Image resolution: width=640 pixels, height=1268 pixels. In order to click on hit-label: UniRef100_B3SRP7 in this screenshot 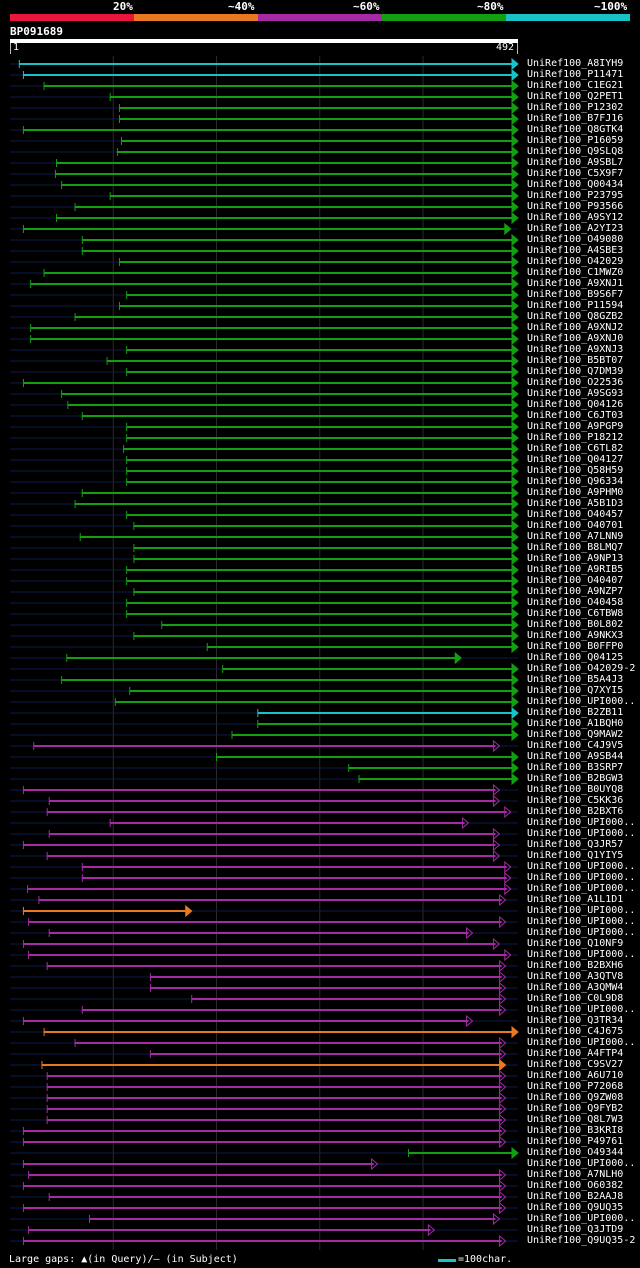, I will do `click(575, 767)`.